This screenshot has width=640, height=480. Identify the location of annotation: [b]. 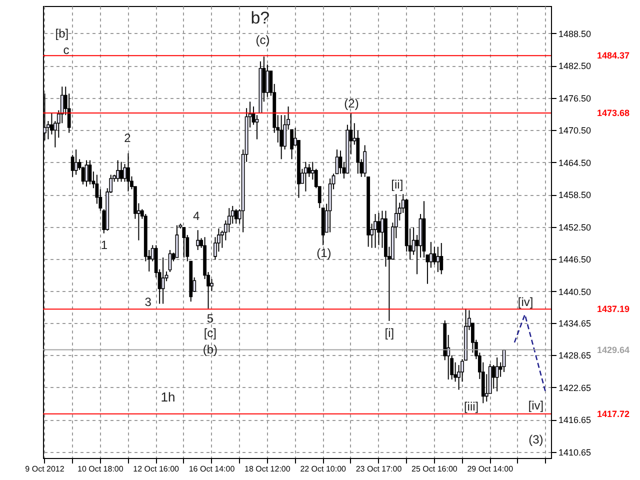
(62, 33).